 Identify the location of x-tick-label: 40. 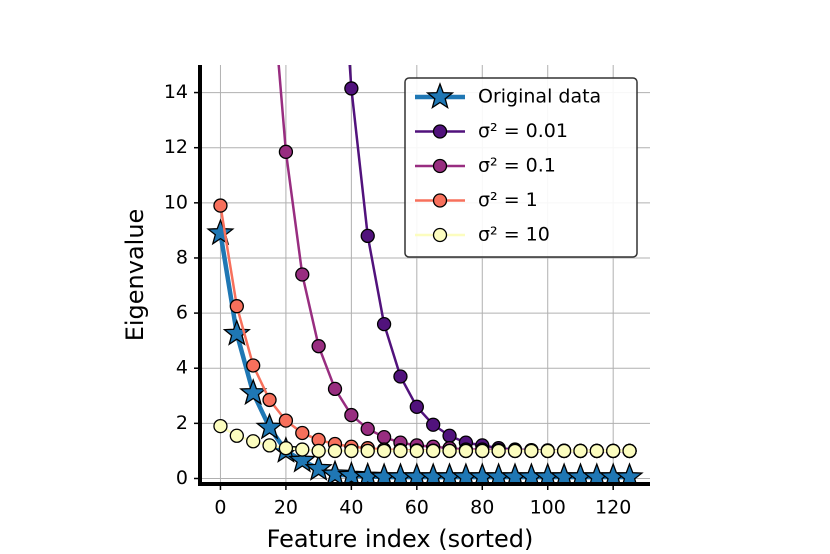
(351, 508).